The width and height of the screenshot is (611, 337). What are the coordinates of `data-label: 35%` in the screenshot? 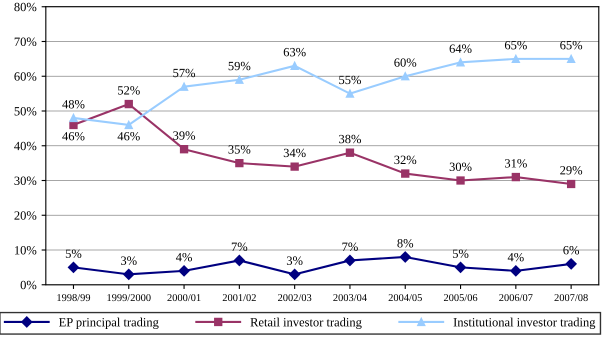 It's located at (239, 149).